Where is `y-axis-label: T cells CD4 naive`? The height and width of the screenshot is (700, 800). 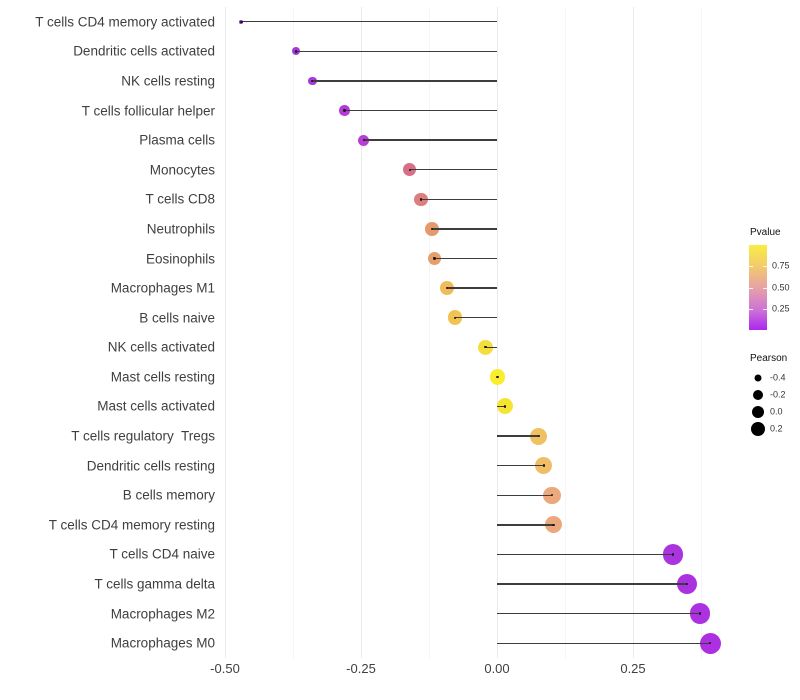 y-axis-label: T cells CD4 naive is located at coordinates (162, 554).